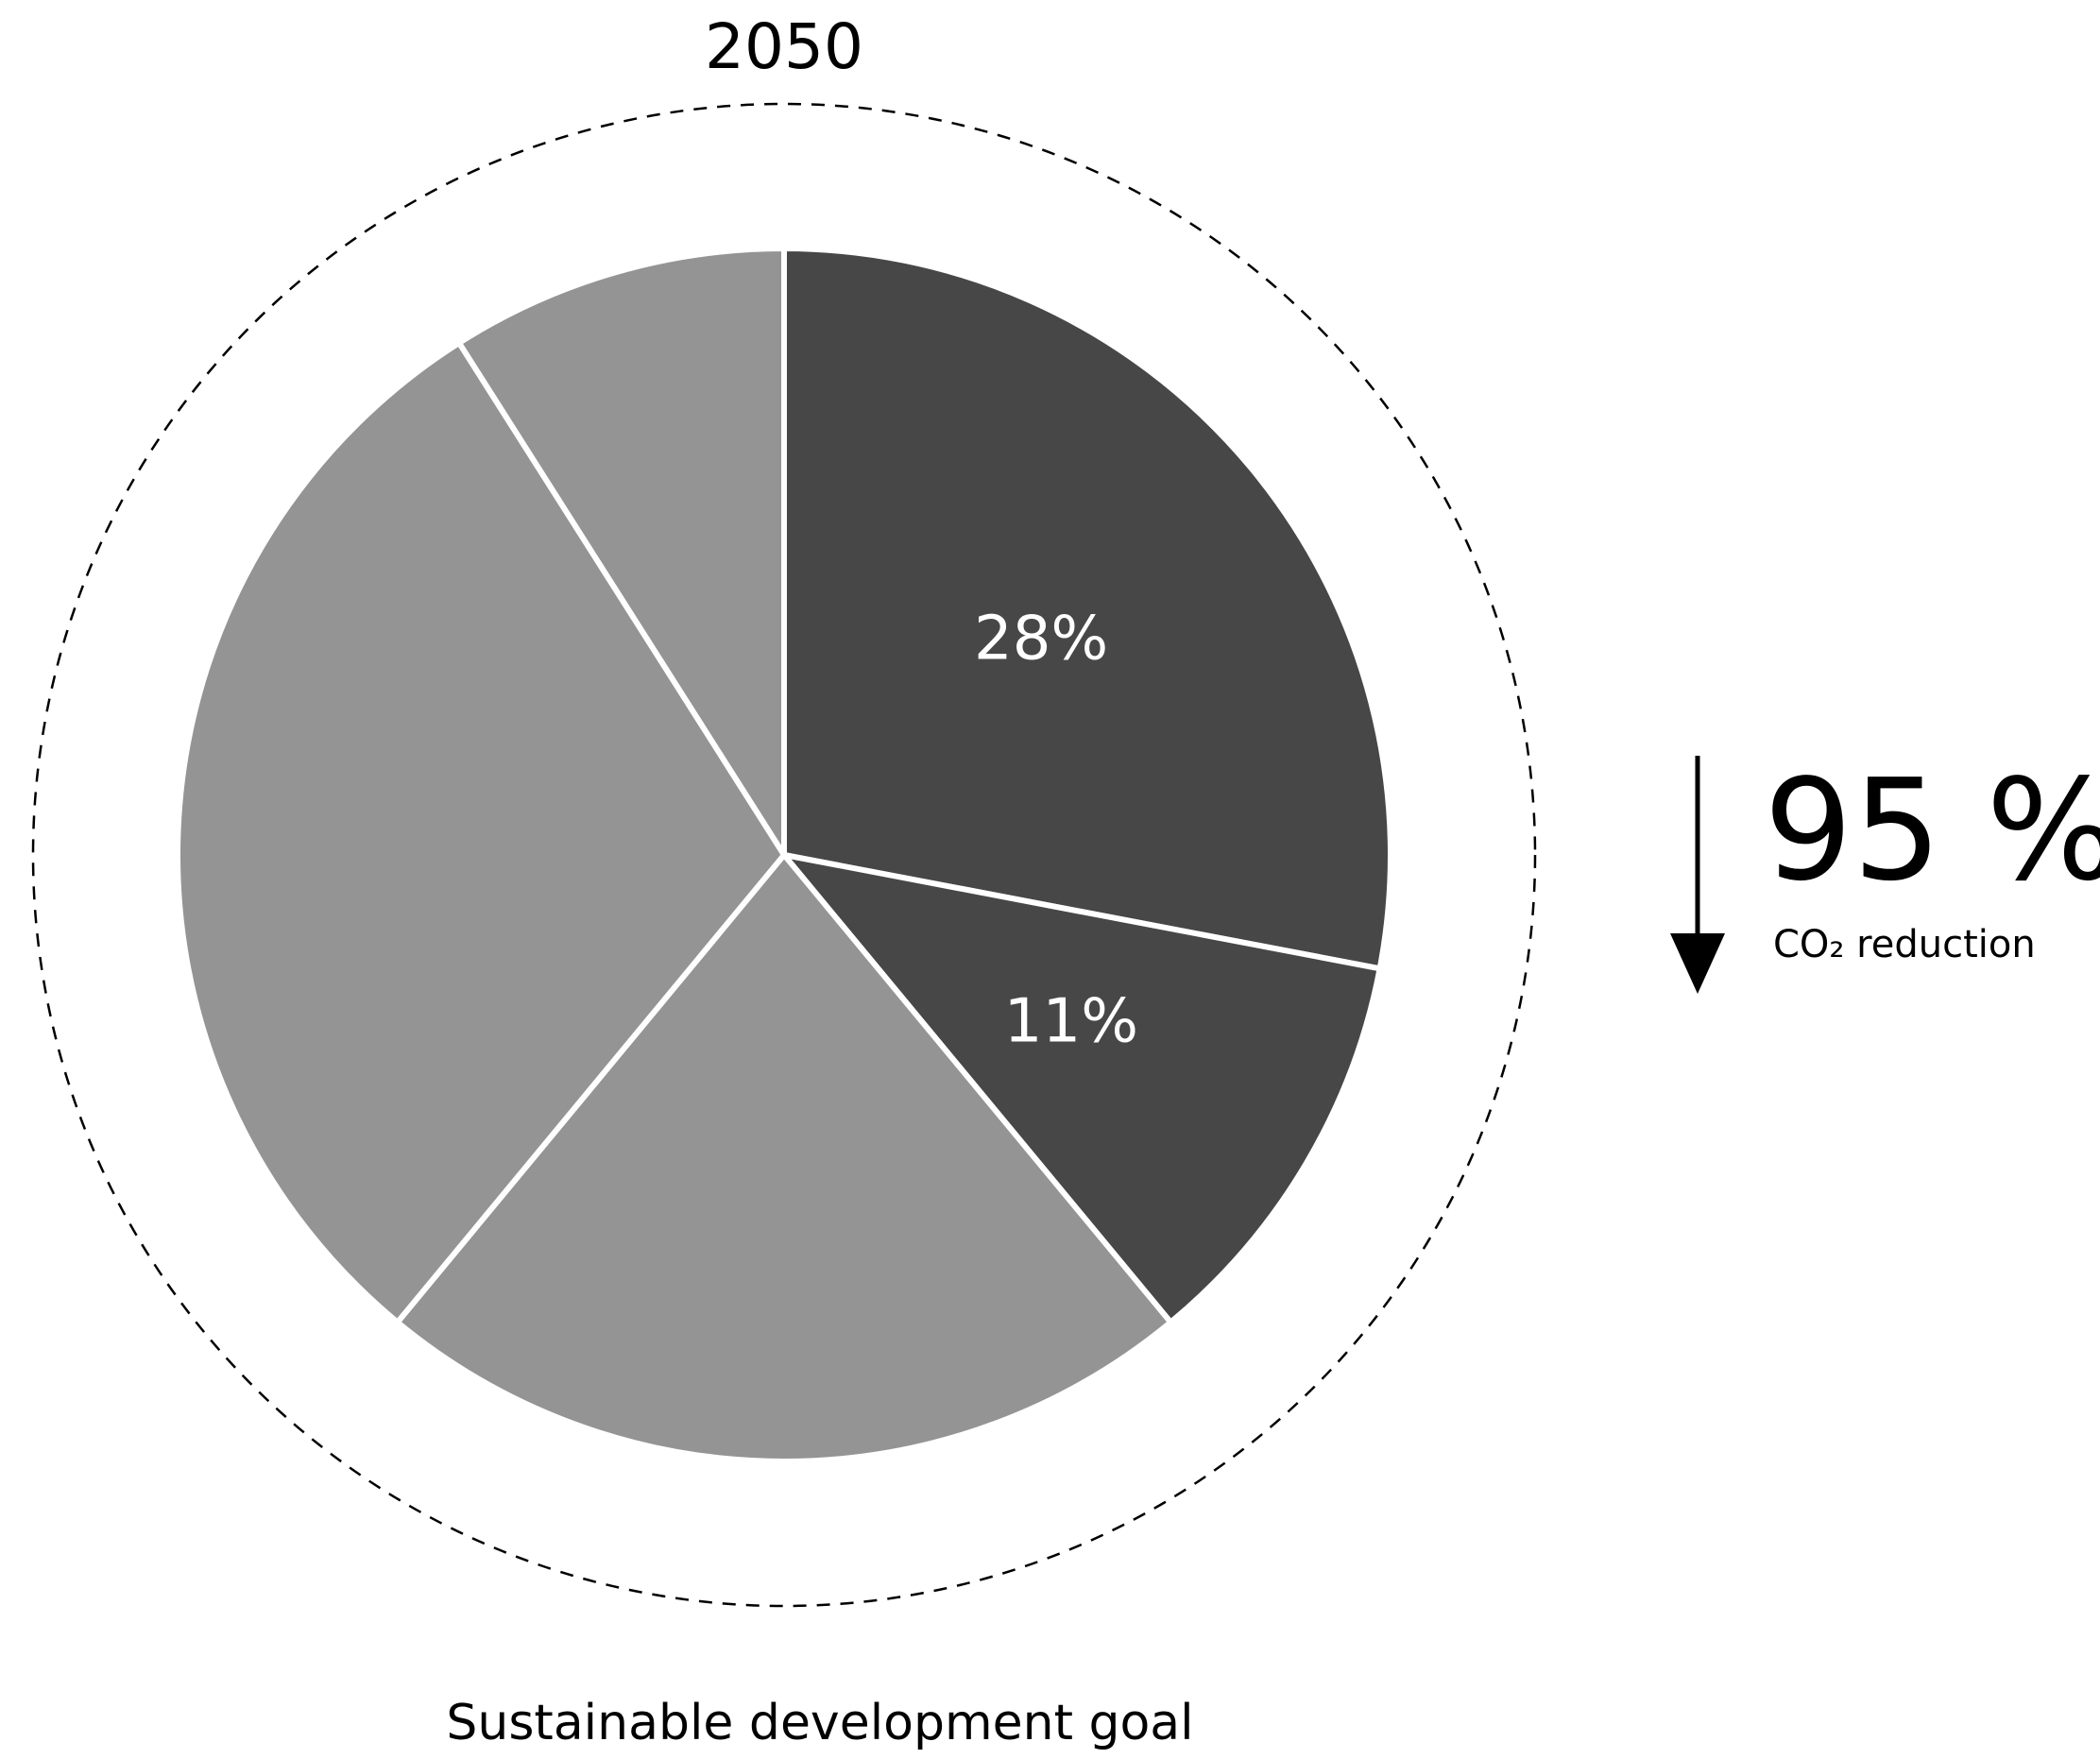 The height and width of the screenshot is (1759, 2100). Describe the element at coordinates (819, 1723) in the screenshot. I see `chart-caption: Sustainable development goal` at that location.